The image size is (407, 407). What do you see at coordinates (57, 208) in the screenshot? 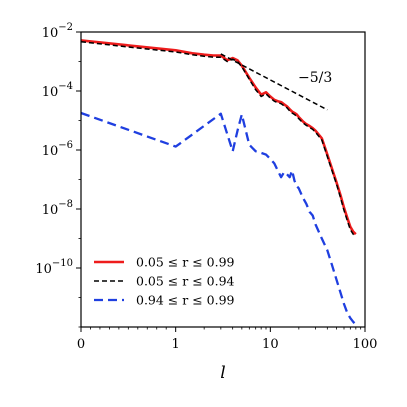
I see `y-tick-label: 10⁻⁸` at bounding box center [57, 208].